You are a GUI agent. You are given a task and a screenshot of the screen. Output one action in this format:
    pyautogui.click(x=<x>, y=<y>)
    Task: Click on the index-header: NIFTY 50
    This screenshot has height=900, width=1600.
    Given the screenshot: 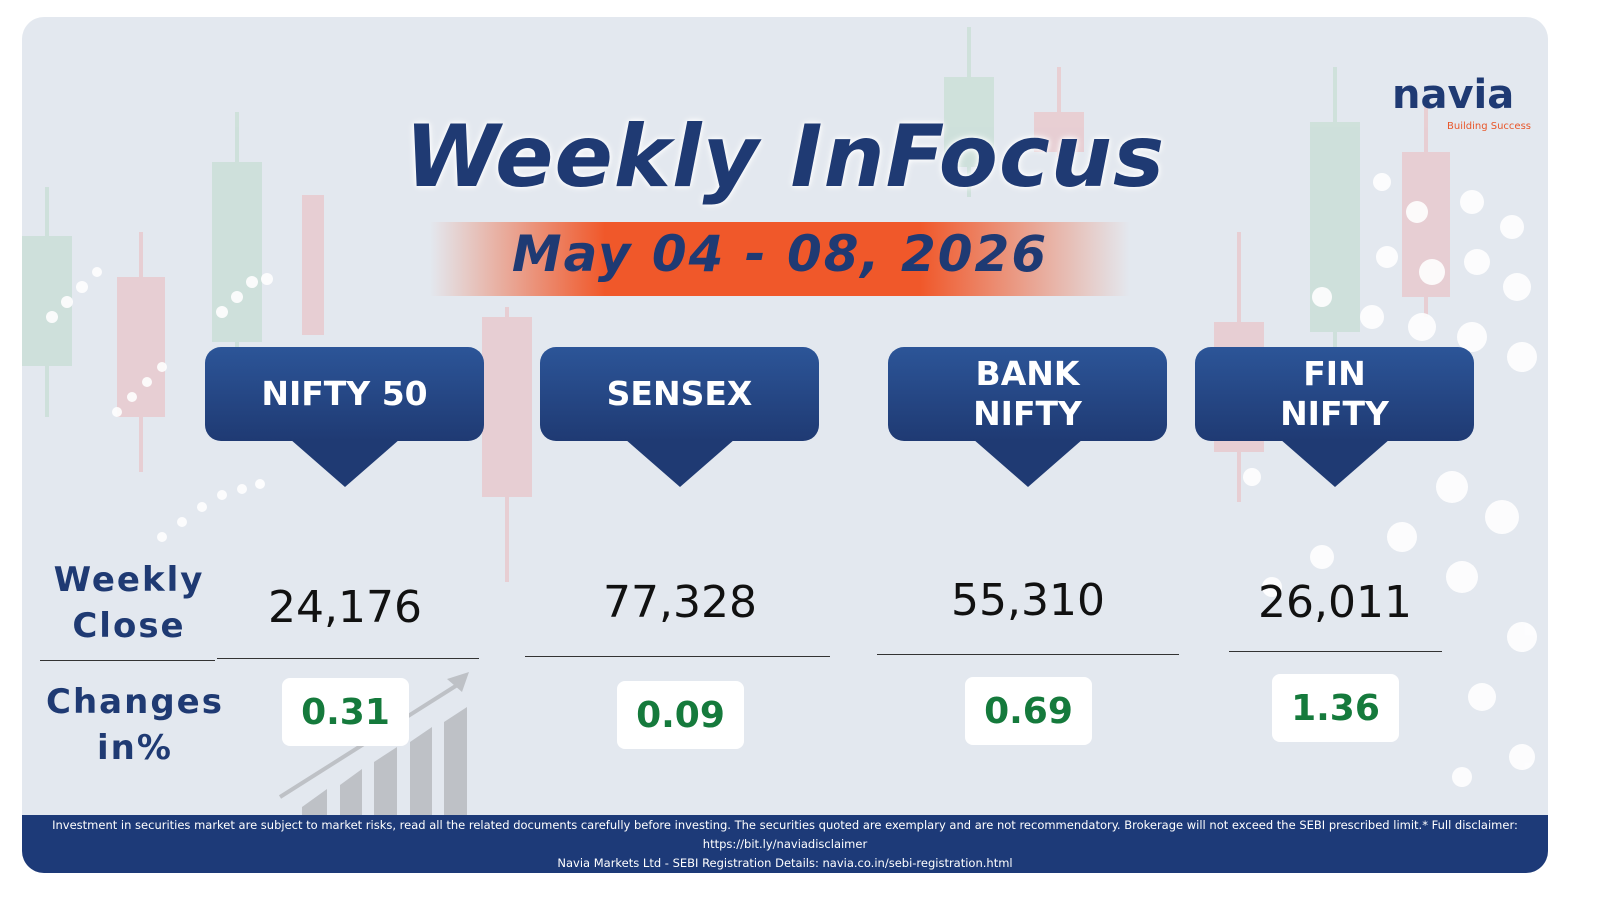 What is the action you would take?
    pyautogui.click(x=344, y=394)
    